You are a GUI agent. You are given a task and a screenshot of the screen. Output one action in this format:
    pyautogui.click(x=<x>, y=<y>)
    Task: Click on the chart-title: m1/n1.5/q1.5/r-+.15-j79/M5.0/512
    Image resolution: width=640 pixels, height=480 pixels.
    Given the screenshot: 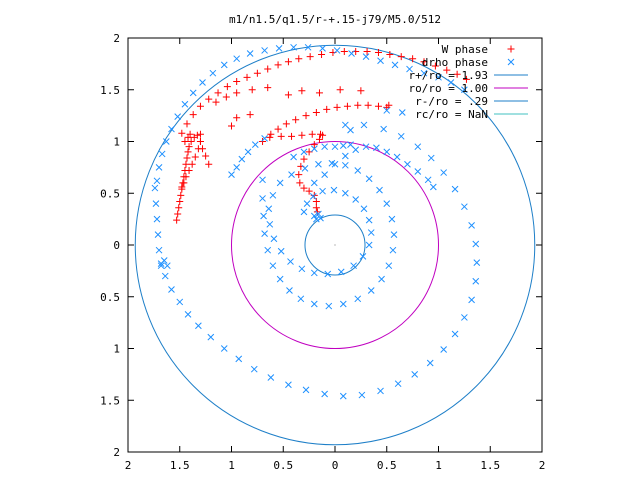 What is the action you would take?
    pyautogui.click(x=335, y=19)
    